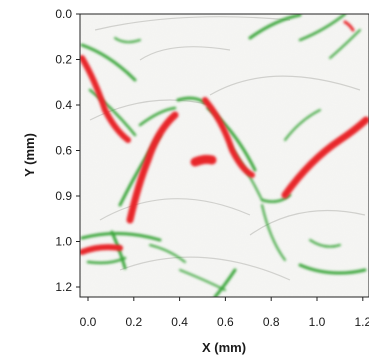  What do you see at coordinates (63, 242) in the screenshot?
I see `y-tick-label: 1.0` at bounding box center [63, 242].